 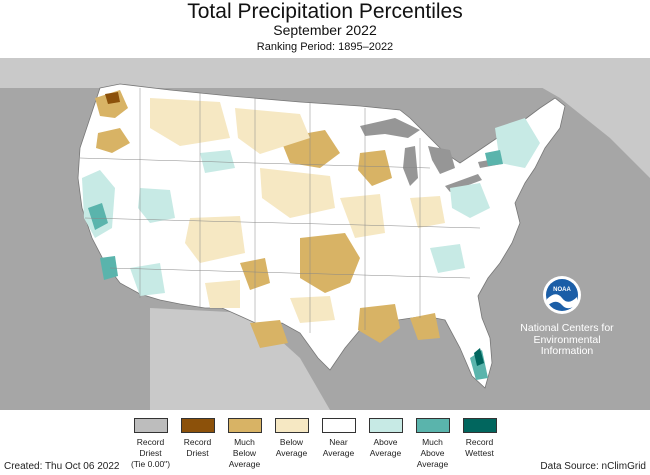 What do you see at coordinates (562, 290) in the screenshot?
I see `svg-text: NOAA` at bounding box center [562, 290].